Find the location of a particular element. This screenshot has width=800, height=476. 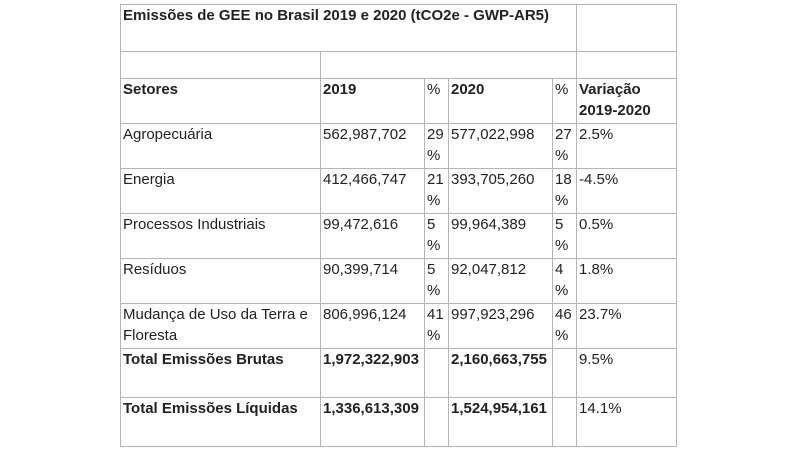

variation-cell: -4.5% is located at coordinates (626, 191).